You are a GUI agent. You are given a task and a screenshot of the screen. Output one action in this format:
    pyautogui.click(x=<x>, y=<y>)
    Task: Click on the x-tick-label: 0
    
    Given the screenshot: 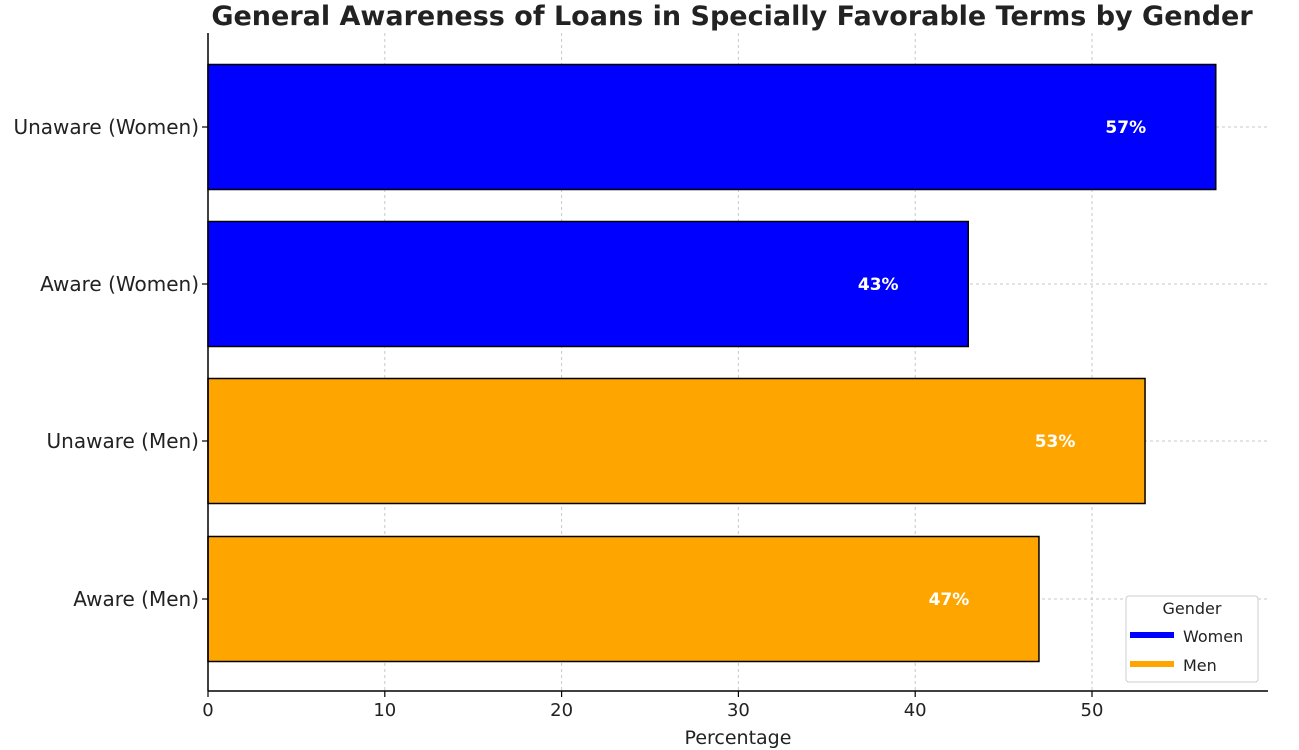 What is the action you would take?
    pyautogui.click(x=207, y=710)
    